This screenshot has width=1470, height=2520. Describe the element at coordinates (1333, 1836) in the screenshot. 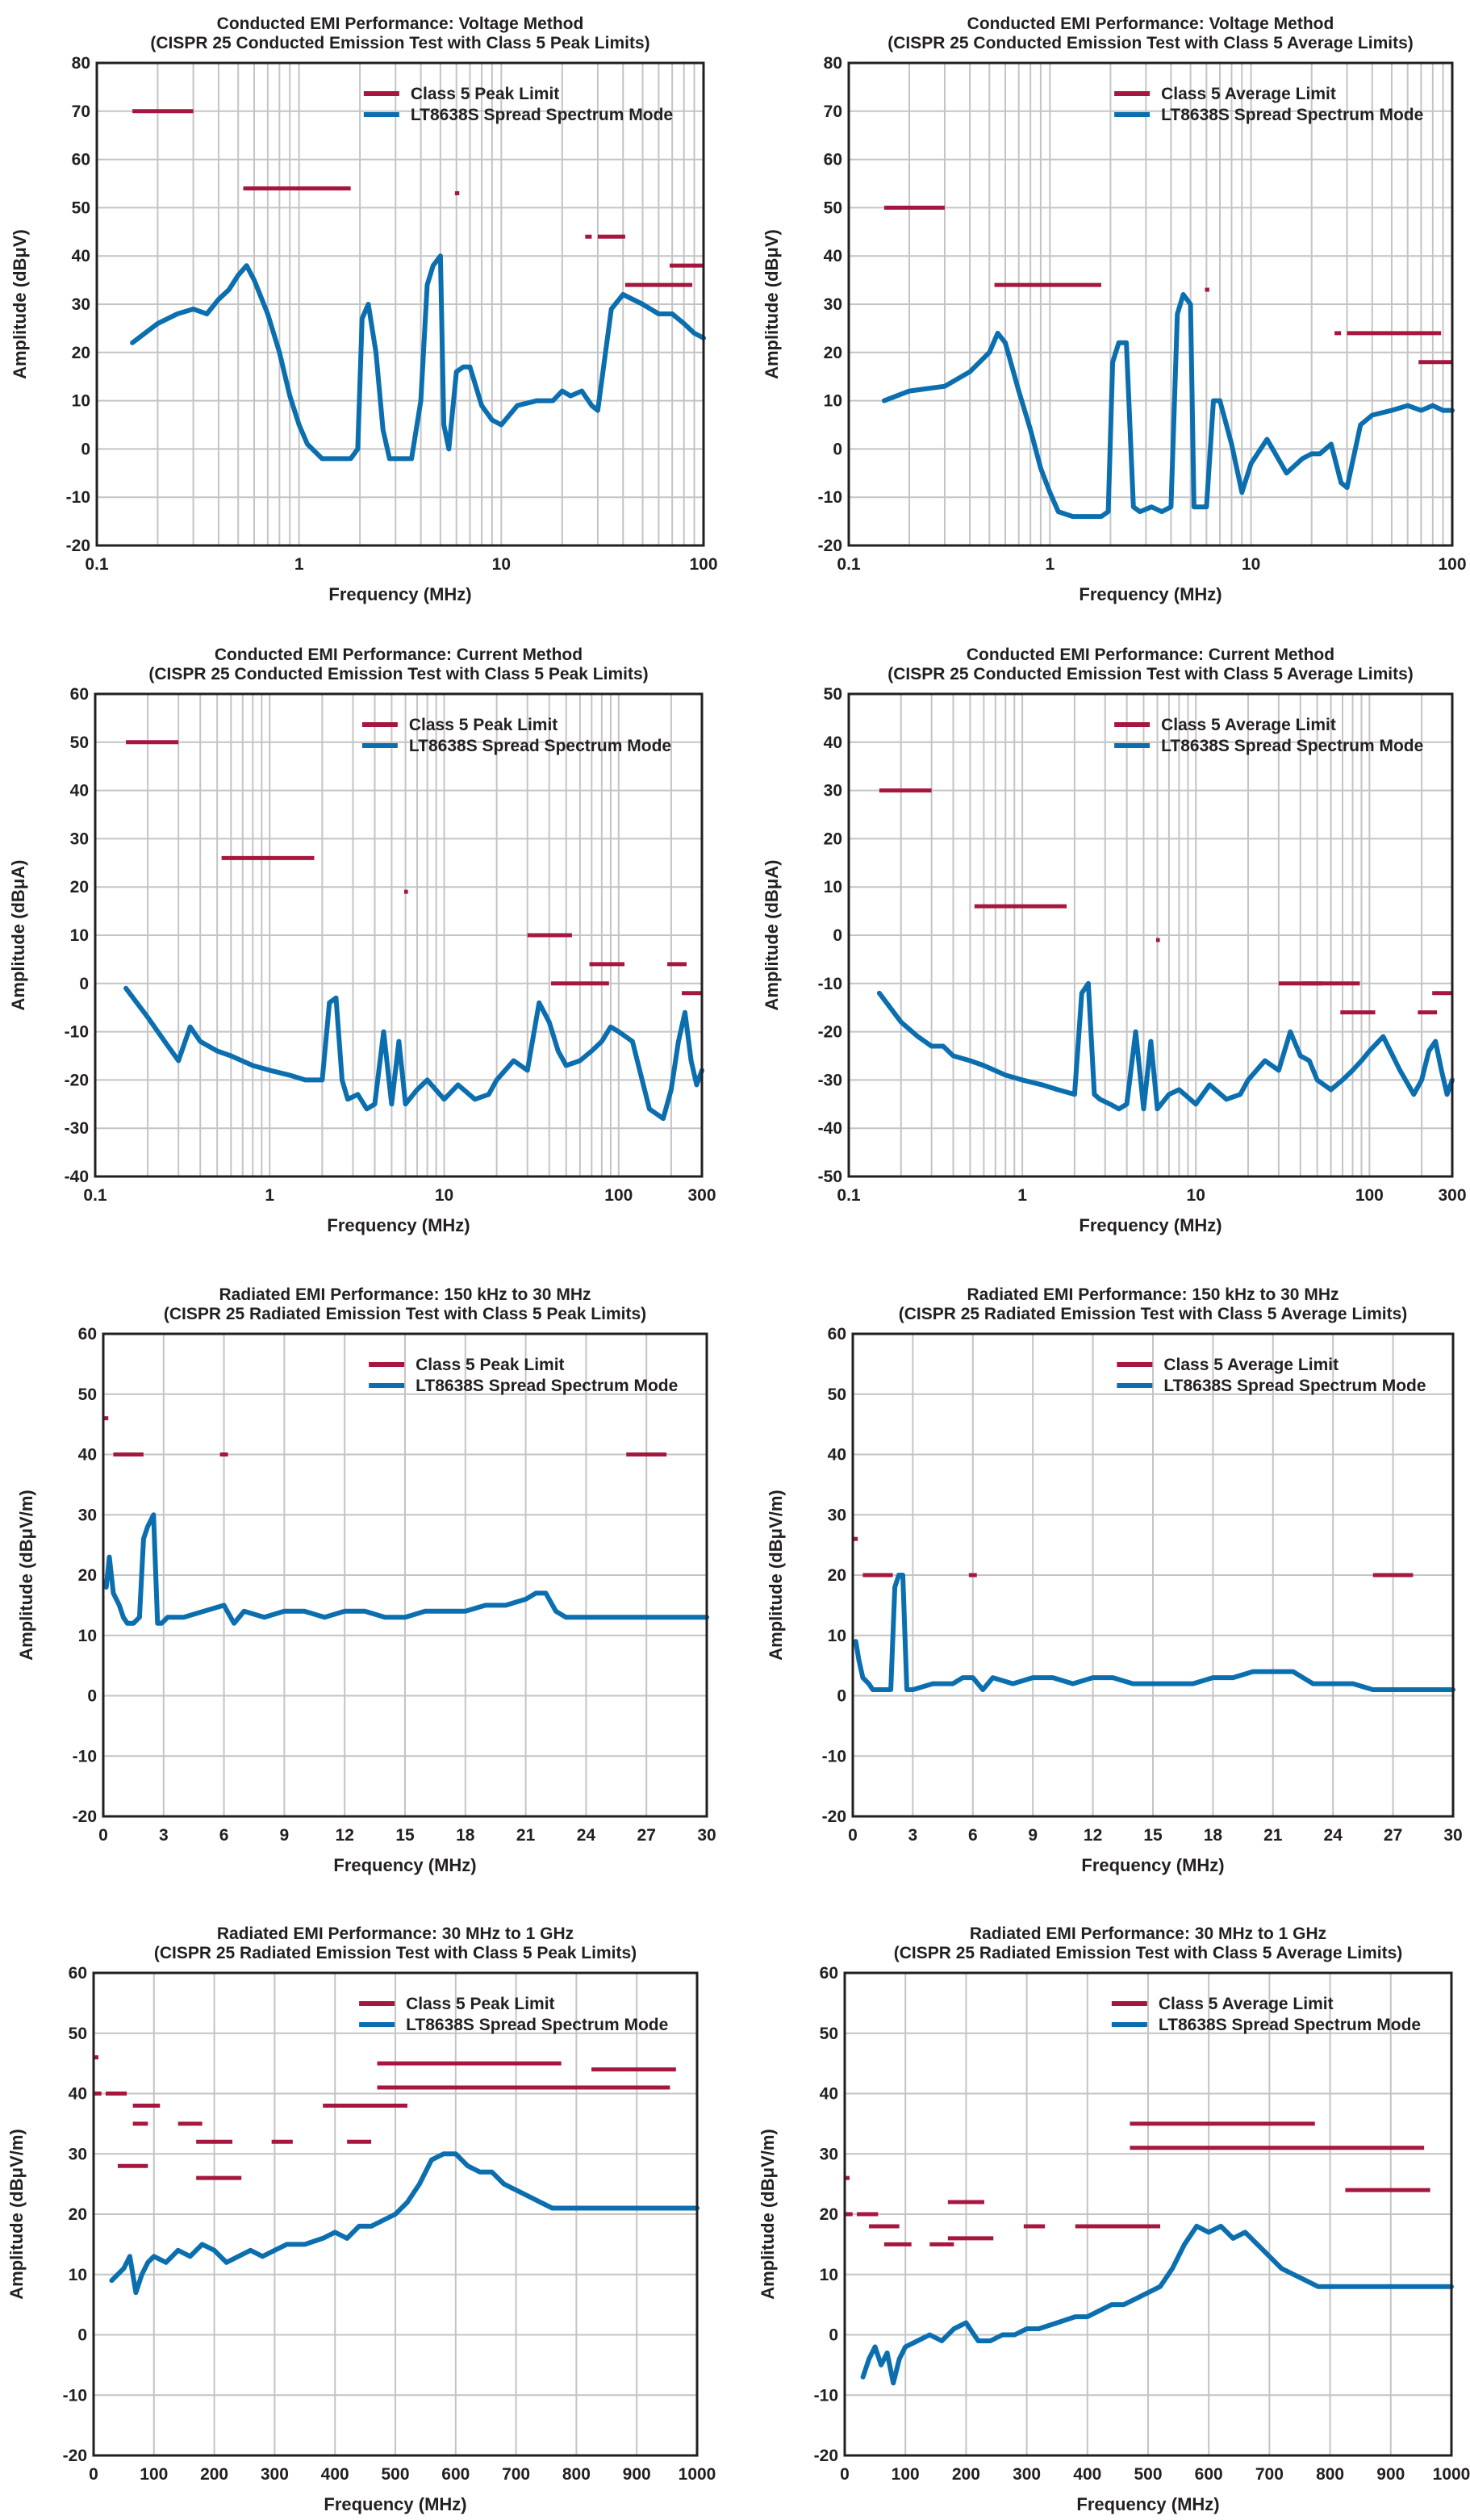

I see `x-tick-label: 24` at that location.